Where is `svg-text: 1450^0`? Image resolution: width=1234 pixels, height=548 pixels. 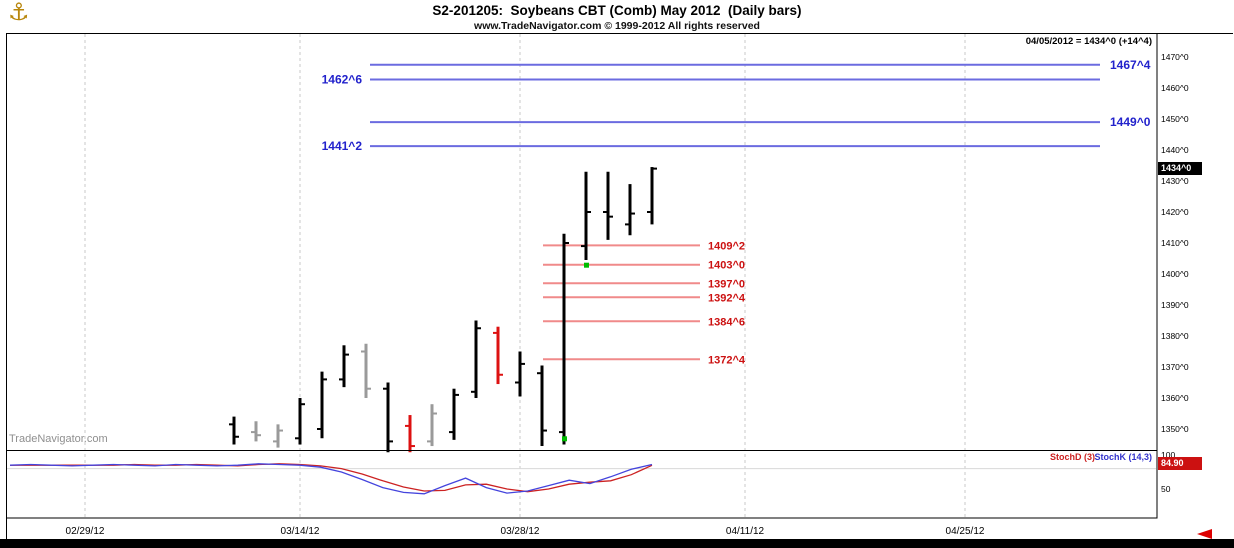 svg-text: 1450^0 is located at coordinates (1175, 119).